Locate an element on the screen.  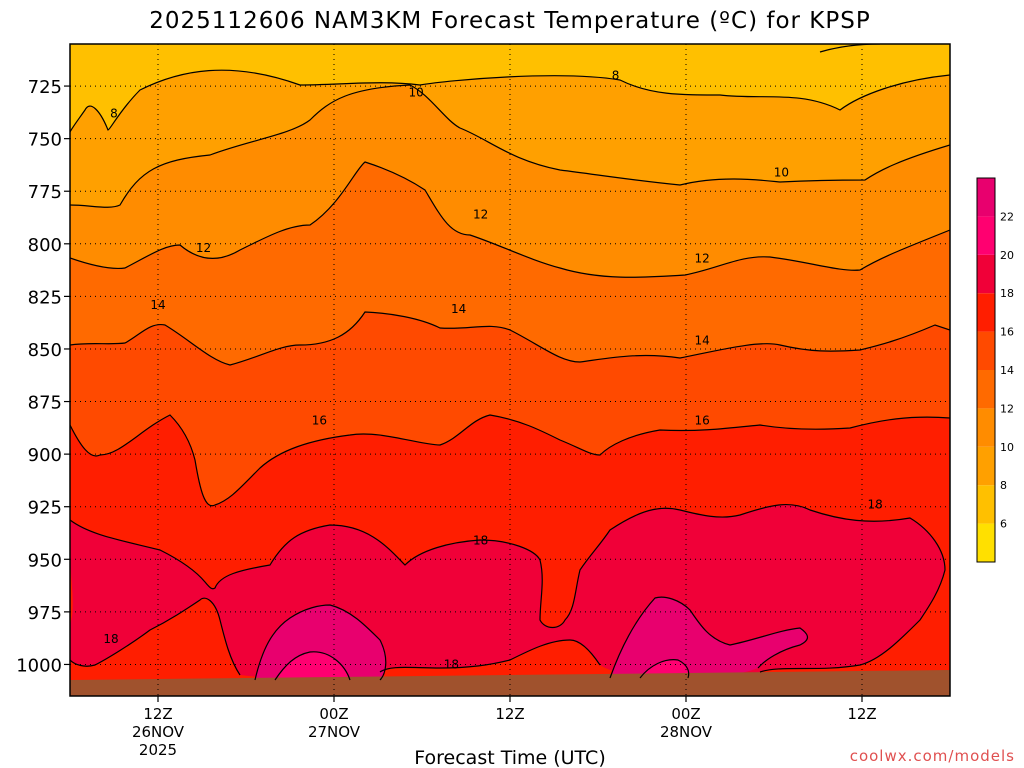
colorbar-label: 12 is located at coordinates (1007, 408).